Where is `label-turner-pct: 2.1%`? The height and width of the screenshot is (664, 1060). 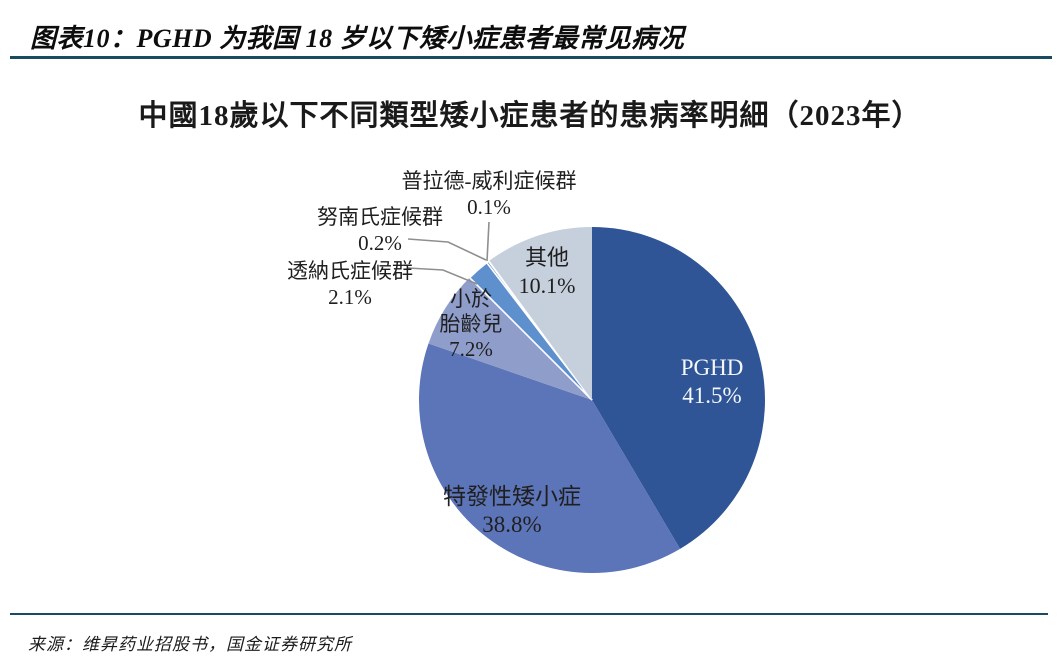
label-turner-pct: 2.1% is located at coordinates (350, 297).